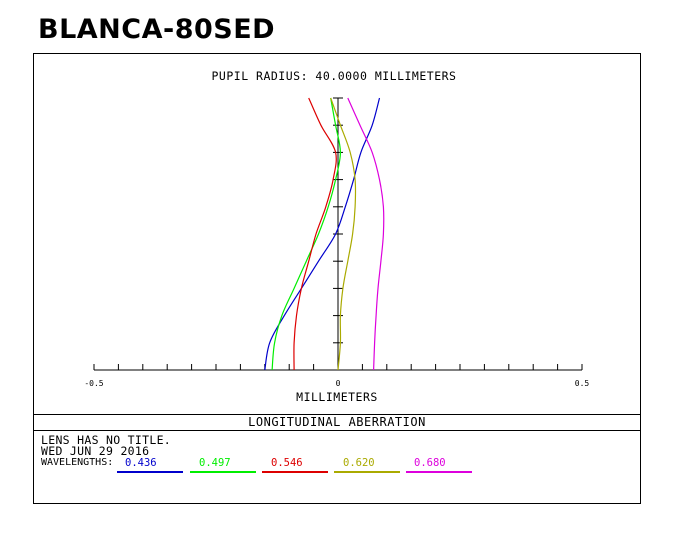 The width and height of the screenshot is (674, 536). What do you see at coordinates (315, 234) in the screenshot?
I see `series-curve-0.546` at bounding box center [315, 234].